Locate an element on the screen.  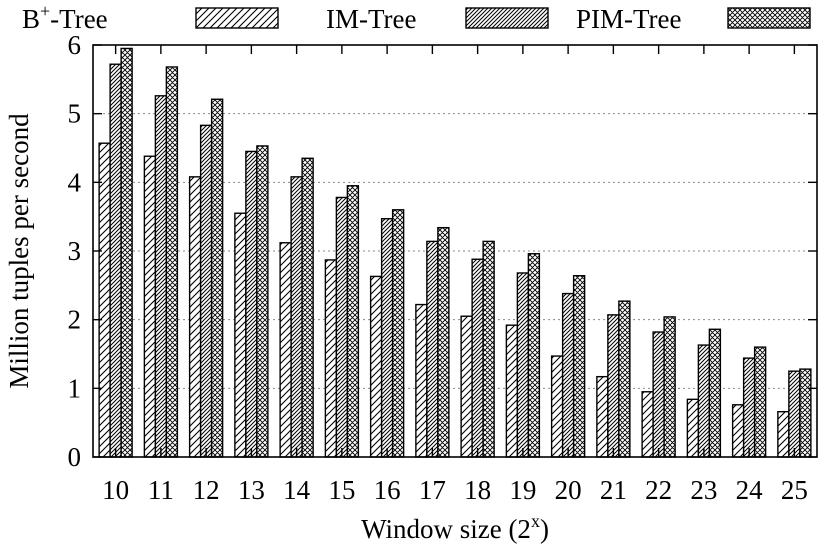
x-axis-title: Window size (2x) is located at coordinates (455, 527).